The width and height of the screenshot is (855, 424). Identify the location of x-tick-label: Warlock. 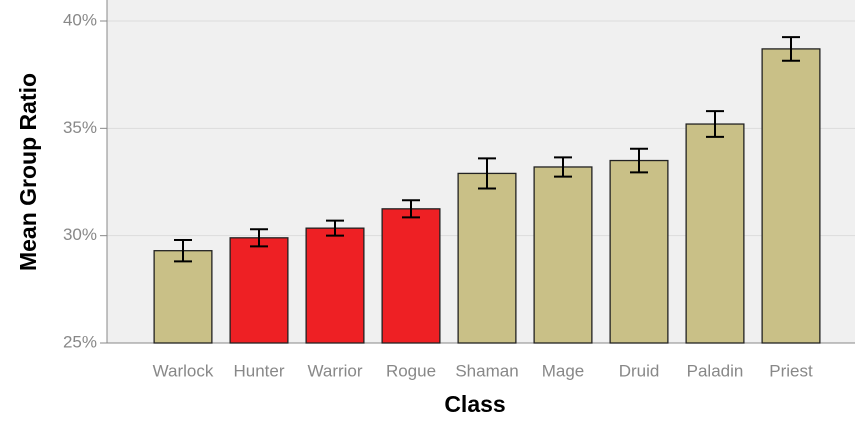
(183, 370).